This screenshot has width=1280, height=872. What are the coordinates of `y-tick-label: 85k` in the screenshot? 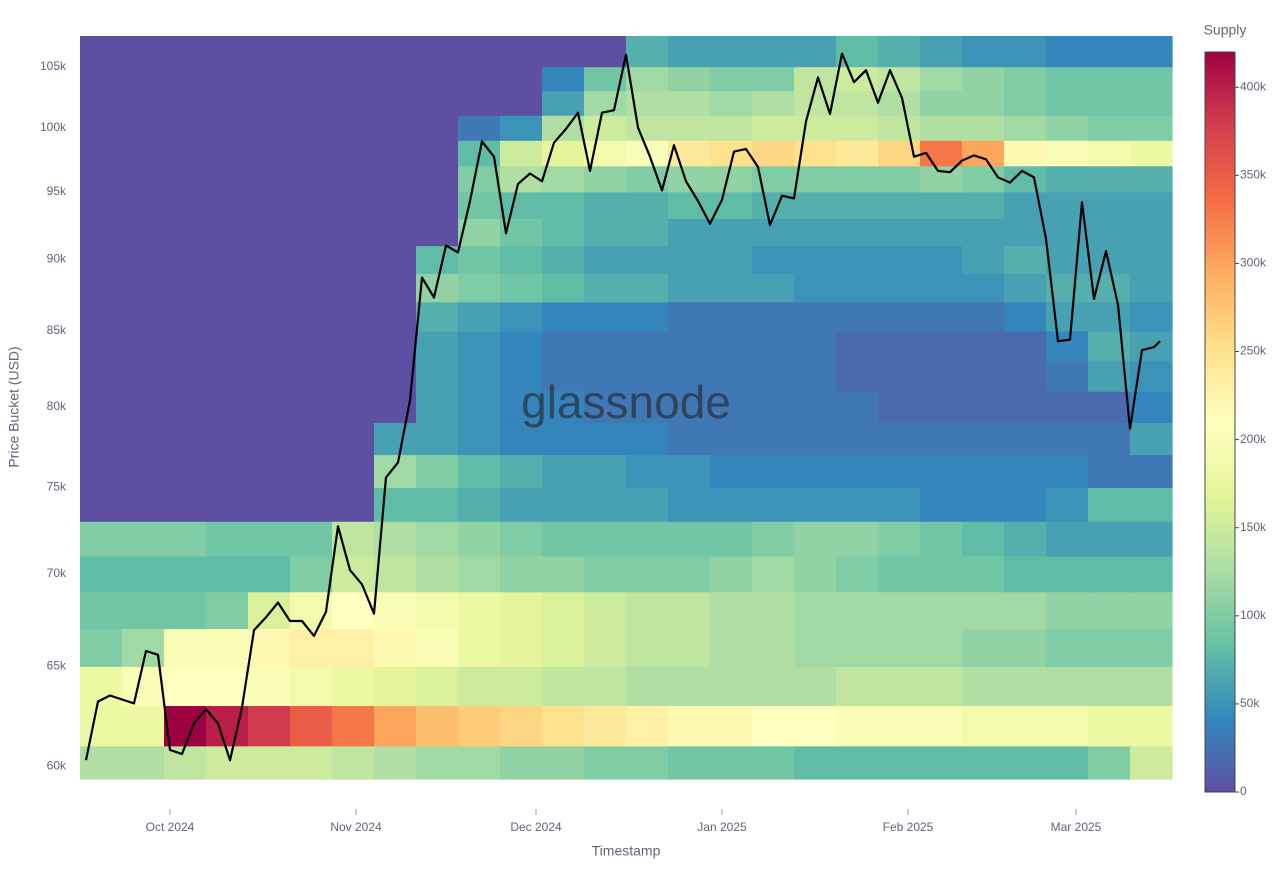 It's located at (57, 330).